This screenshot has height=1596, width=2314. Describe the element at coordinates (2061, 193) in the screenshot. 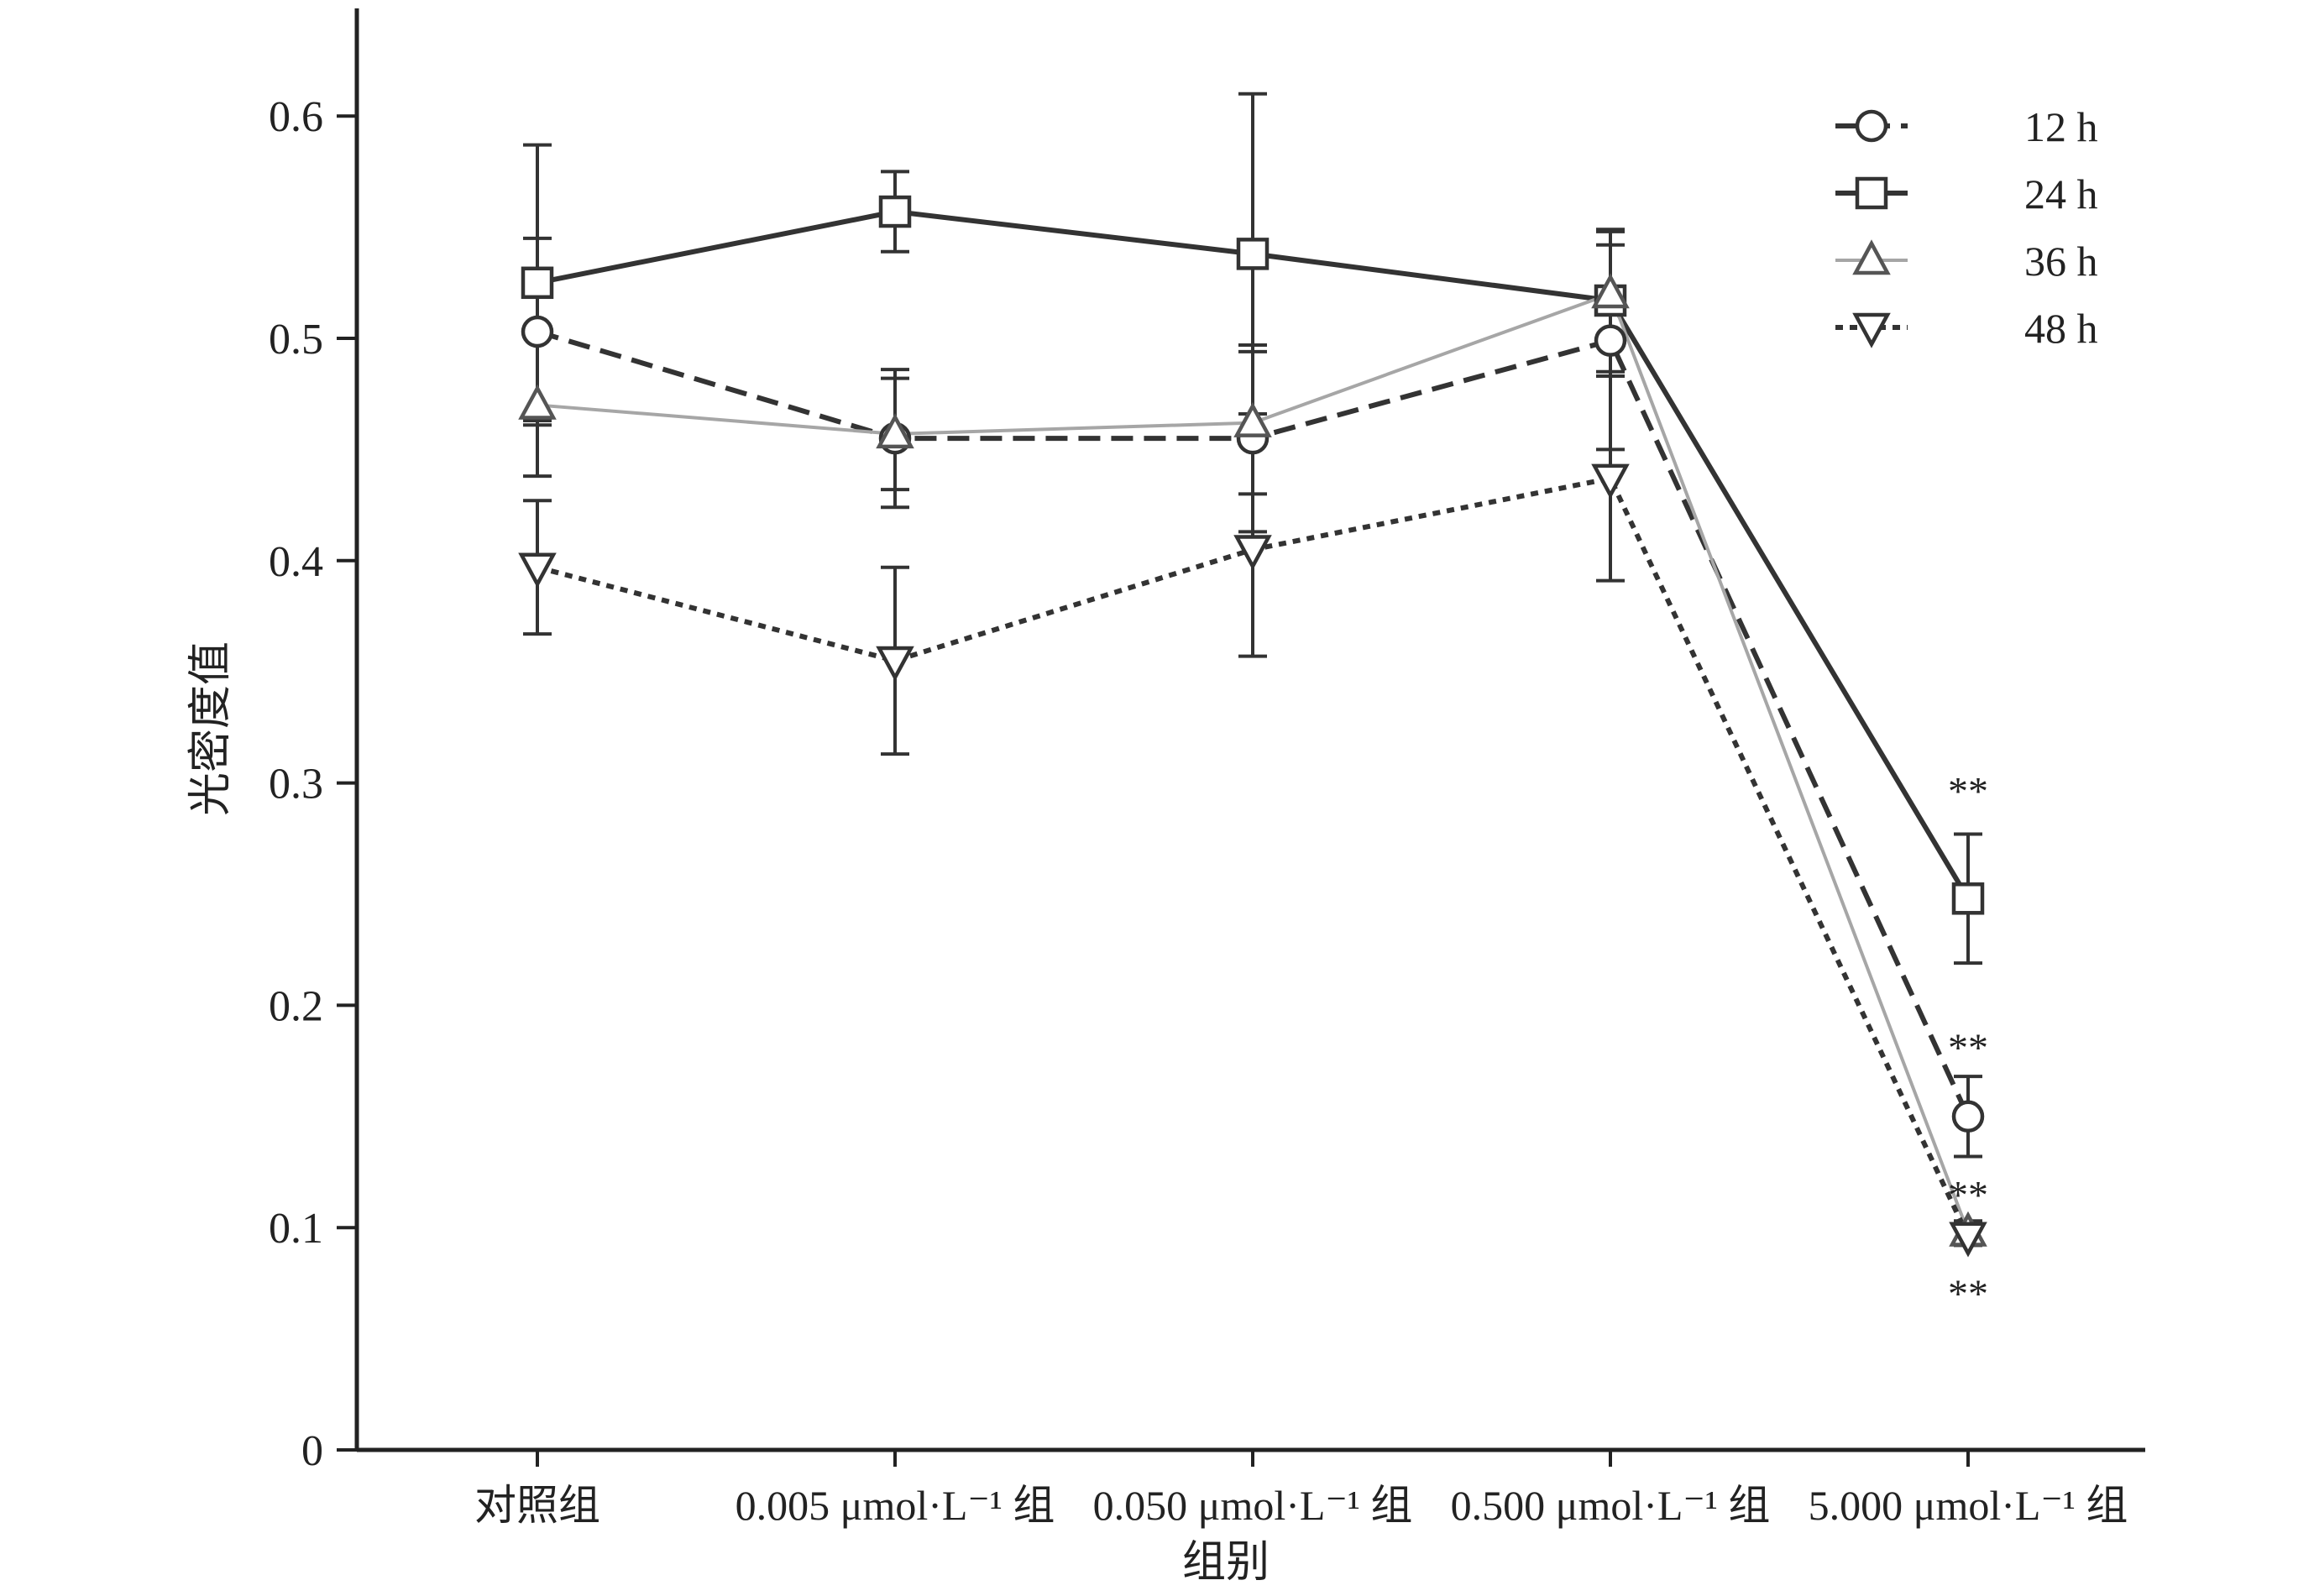

I see `legend-label: 24 h` at that location.